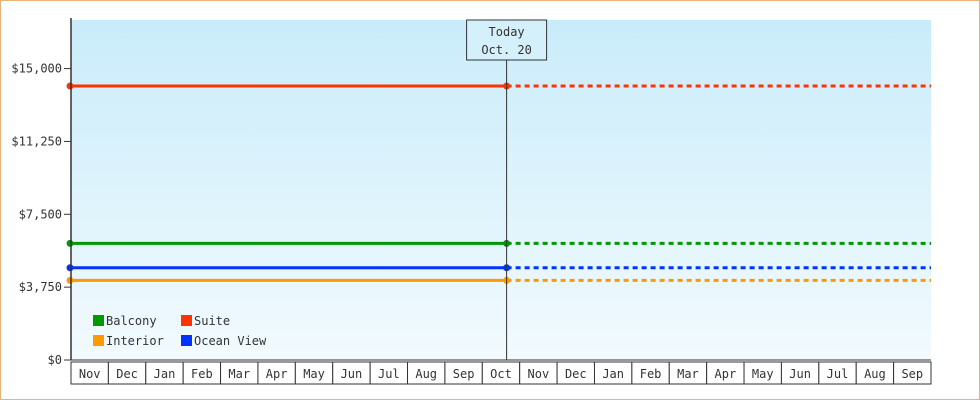 The height and width of the screenshot is (400, 980). I want to click on series-ocean-view-start-point, so click(70, 268).